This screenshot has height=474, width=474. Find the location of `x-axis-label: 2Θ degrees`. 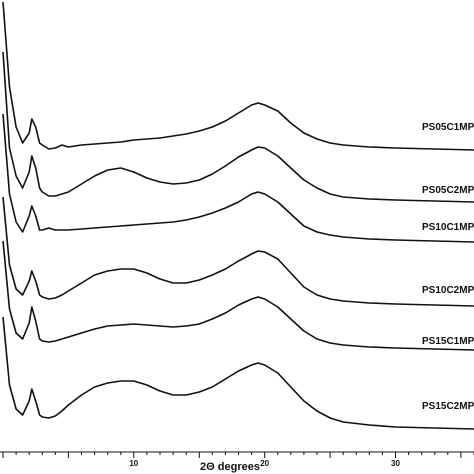

x-axis-label: 2Θ degrees is located at coordinates (230, 467).